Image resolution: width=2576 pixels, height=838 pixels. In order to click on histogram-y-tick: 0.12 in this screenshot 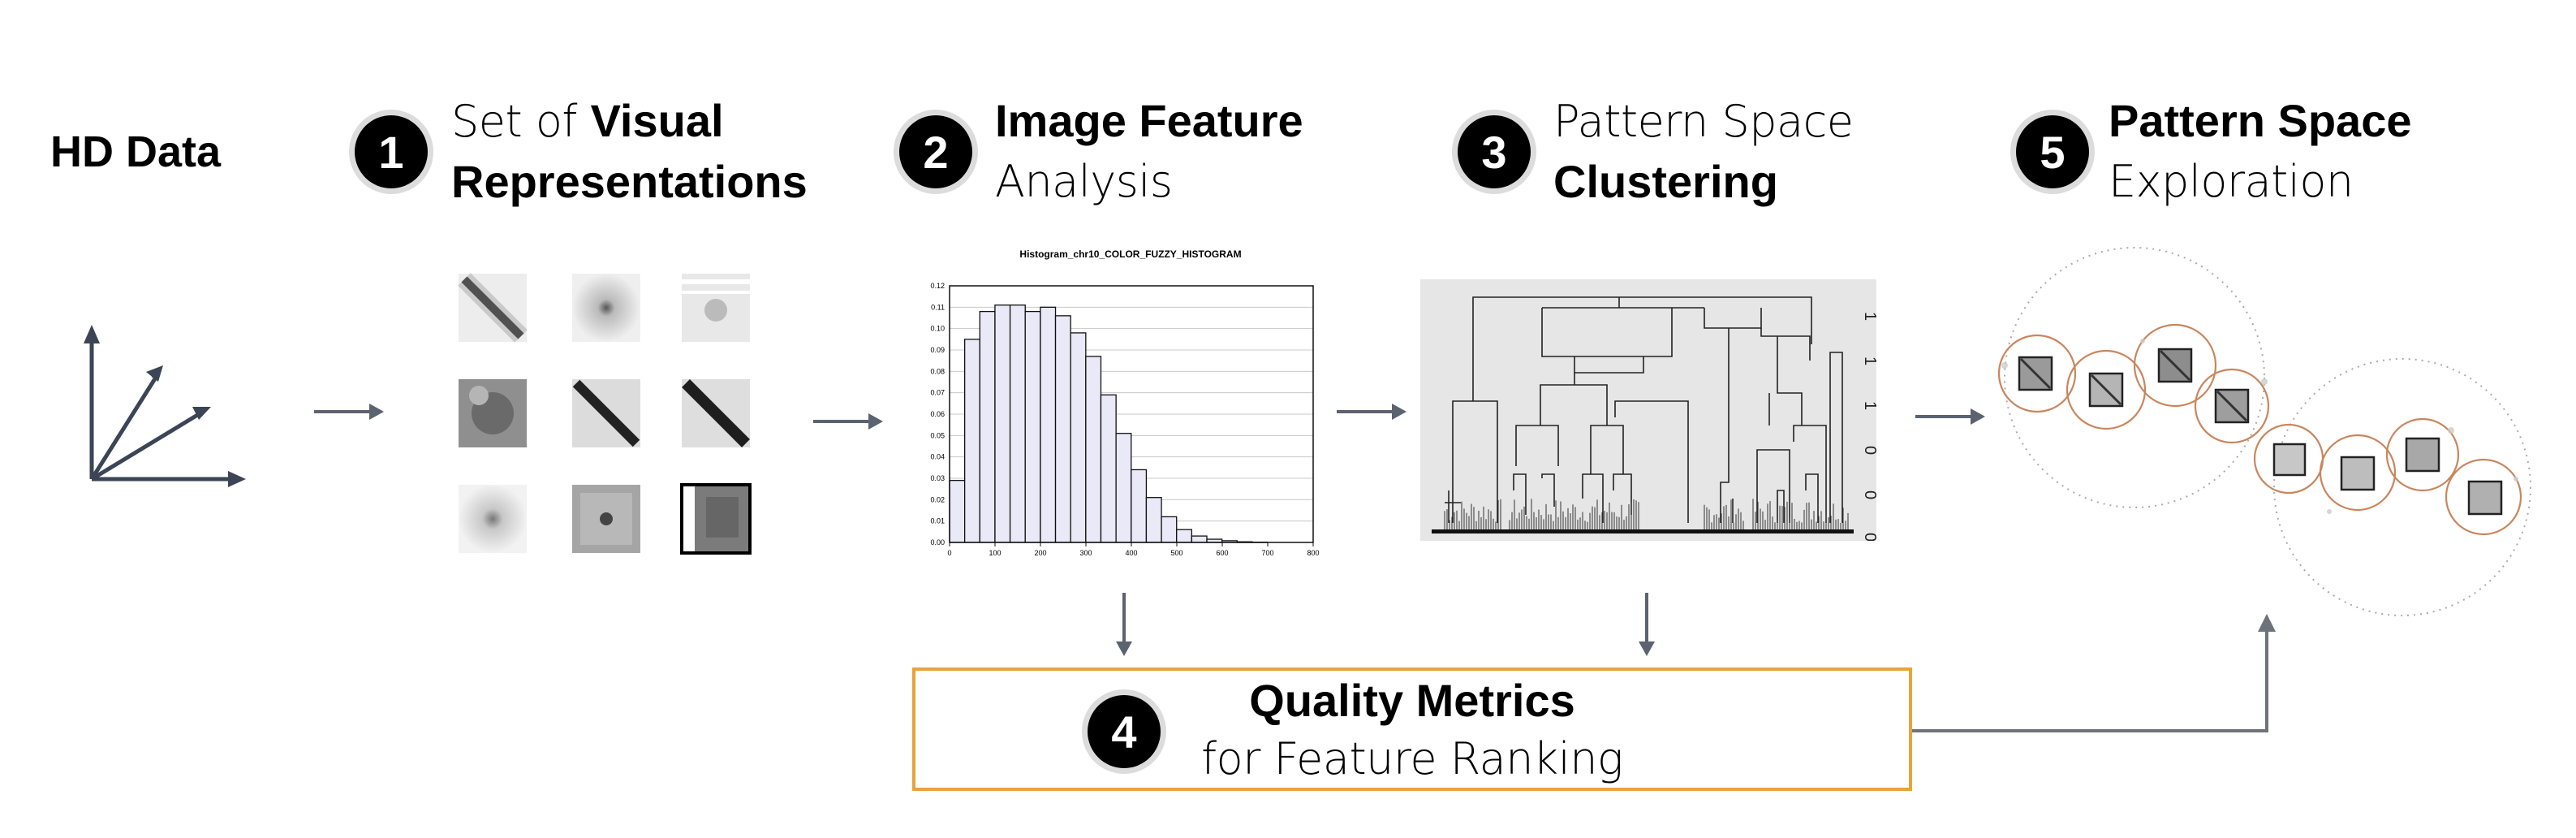, I will do `click(938, 286)`.